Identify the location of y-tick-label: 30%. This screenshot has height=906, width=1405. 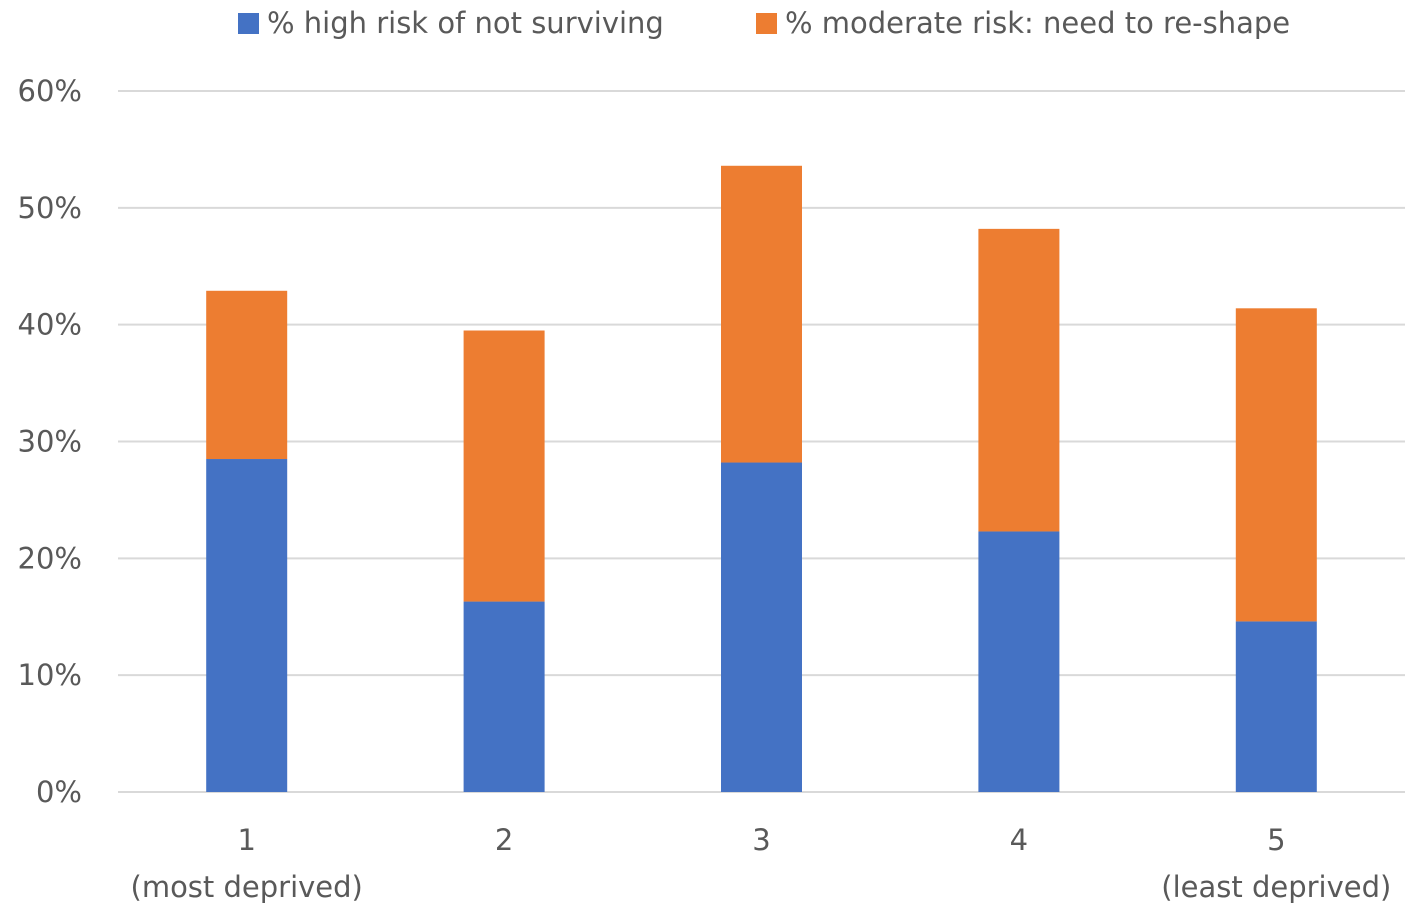
(50, 442).